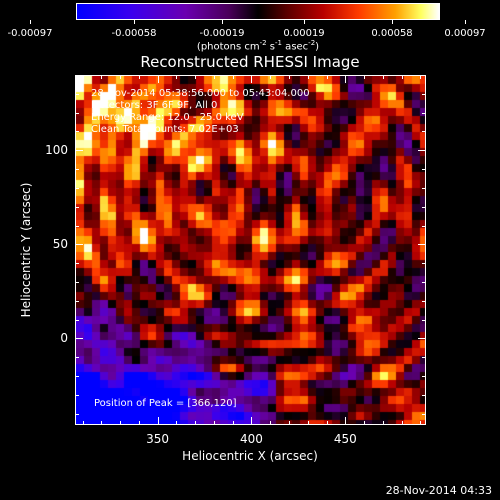 The height and width of the screenshot is (500, 500). Describe the element at coordinates (222, 33) in the screenshot. I see `colorbar-tick-label: -0.00019` at that location.